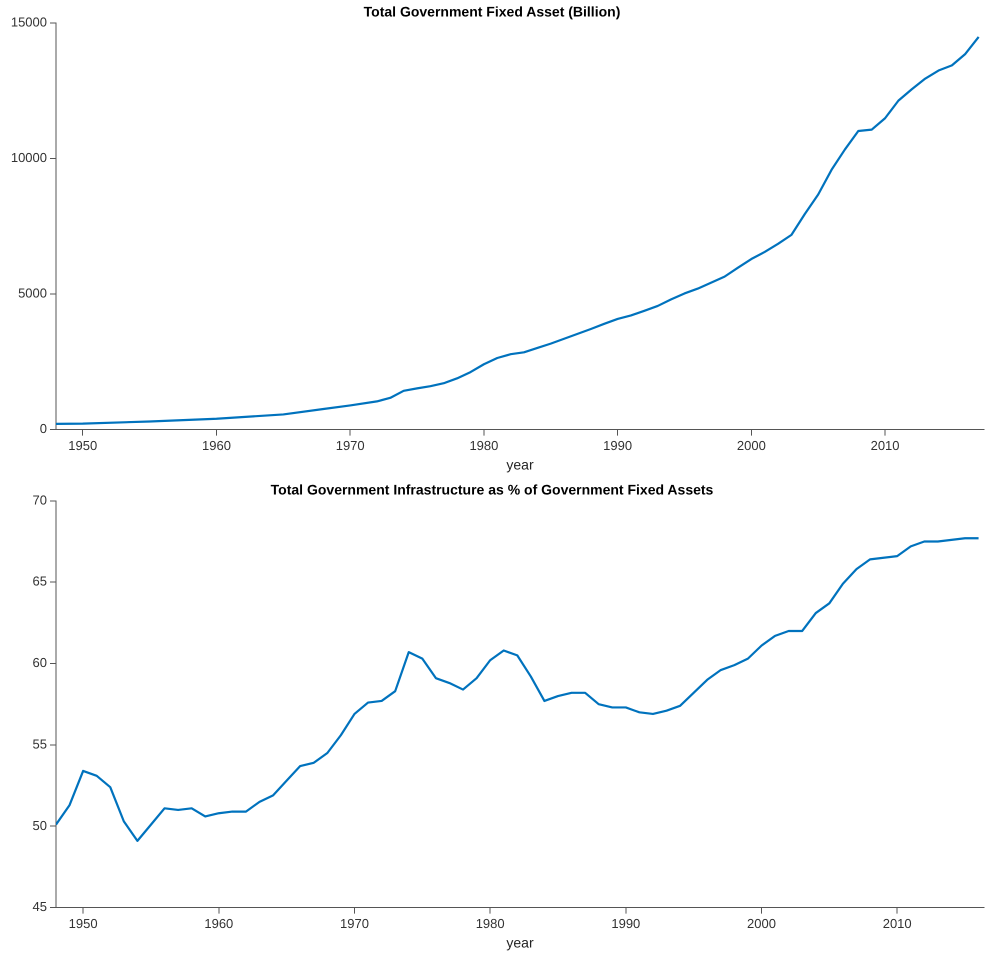  I want to click on y-tick-label: 15000, so click(28, 22).